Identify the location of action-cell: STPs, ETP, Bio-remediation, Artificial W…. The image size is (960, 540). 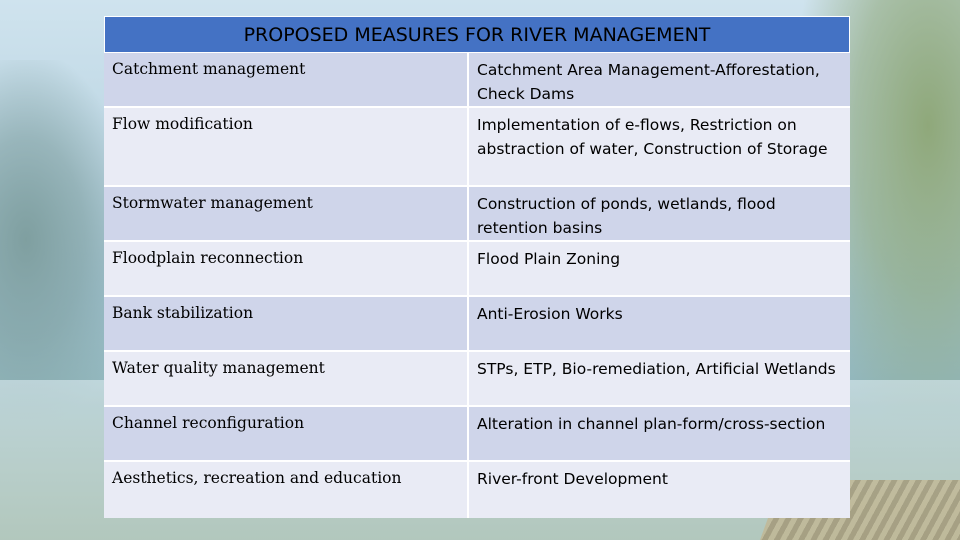
(656, 369).